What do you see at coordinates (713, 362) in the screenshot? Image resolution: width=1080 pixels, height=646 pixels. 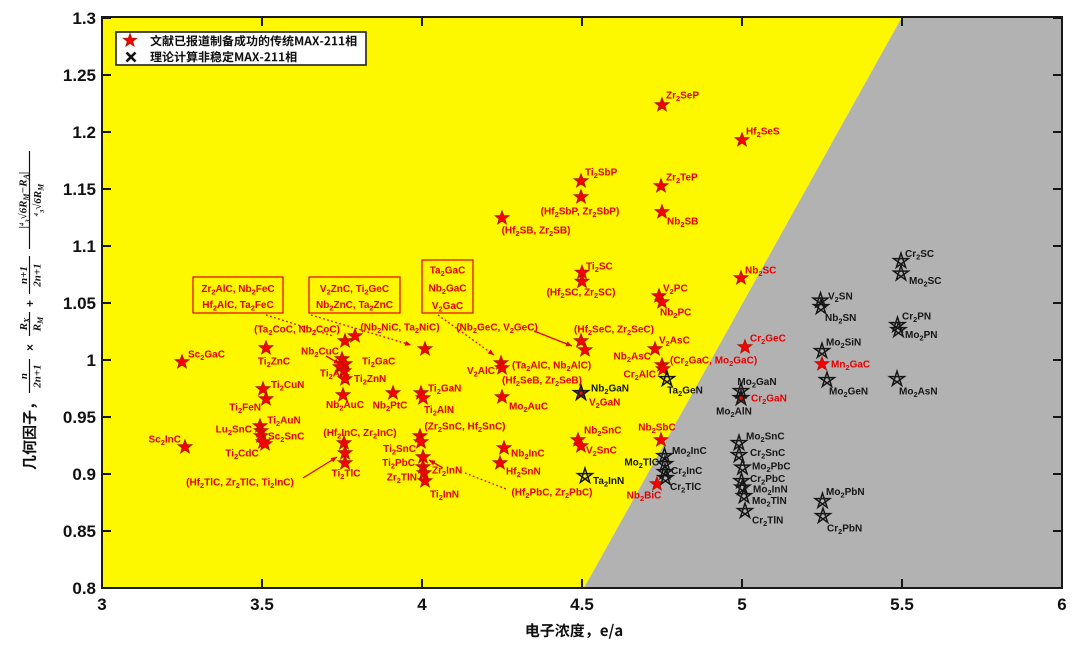 I see `svg-text: (Cr2​GaC, Mo2​GaC)` at bounding box center [713, 362].